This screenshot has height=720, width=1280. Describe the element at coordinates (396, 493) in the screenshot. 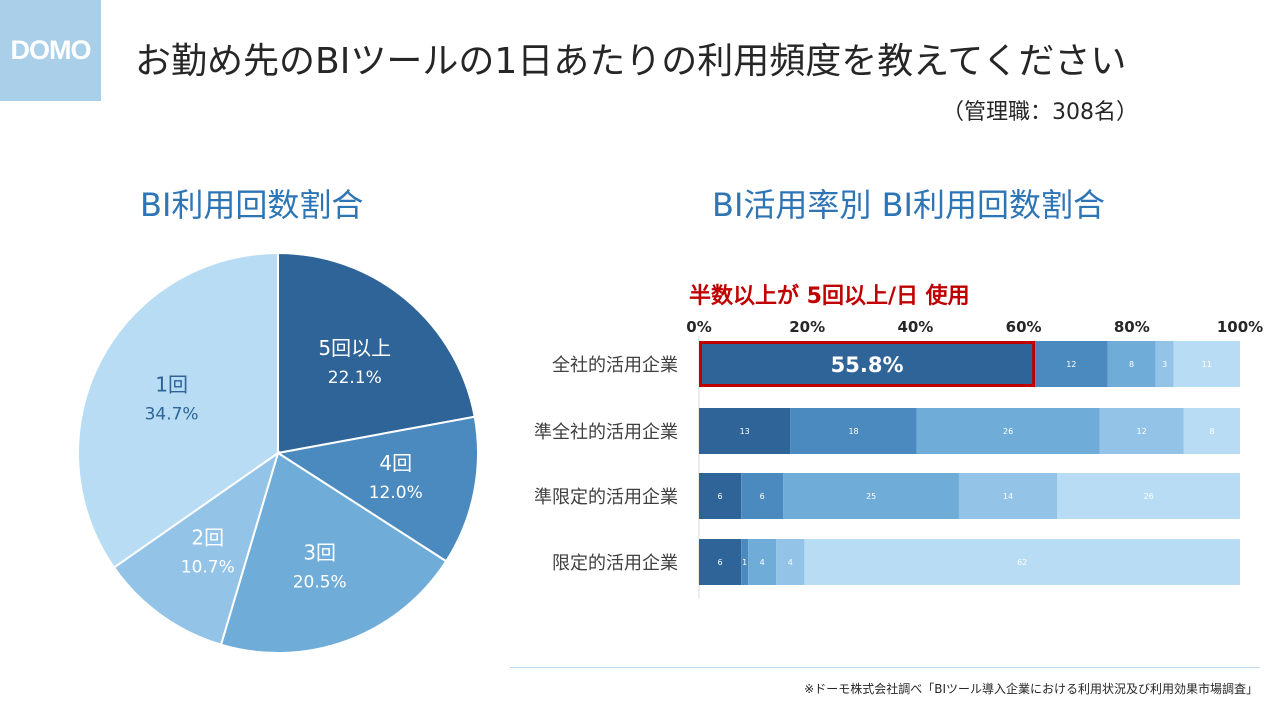

I see `pie-slice-value: 12.0%` at that location.